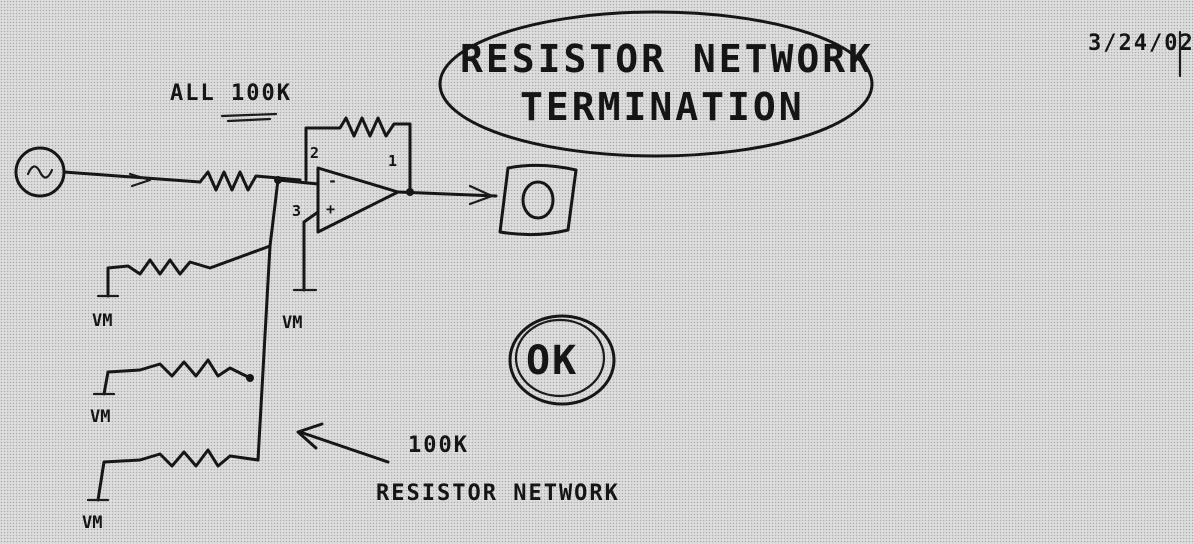 The height and width of the screenshot is (544, 1194). Describe the element at coordinates (667, 59) in the screenshot. I see `title-line-1: RESISTOR NETWORK` at that location.